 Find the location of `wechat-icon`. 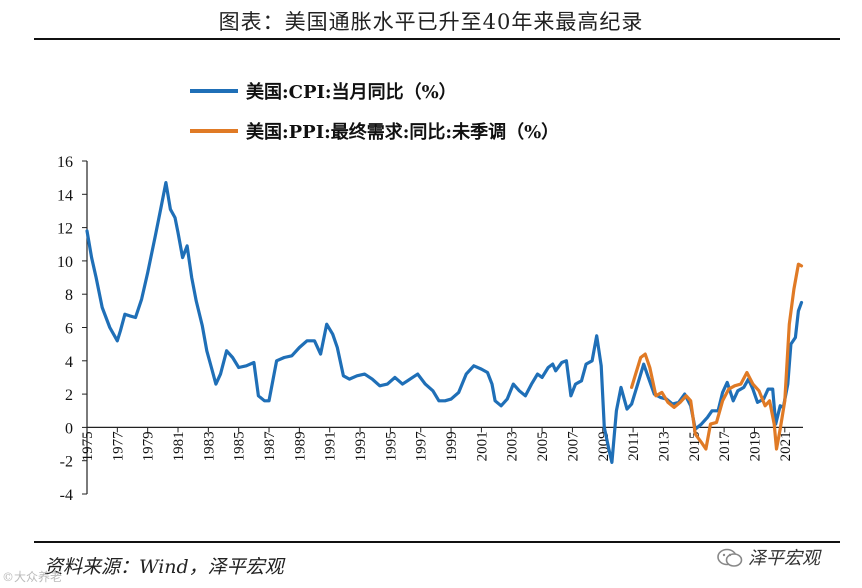

wechat-icon is located at coordinates (730, 557).